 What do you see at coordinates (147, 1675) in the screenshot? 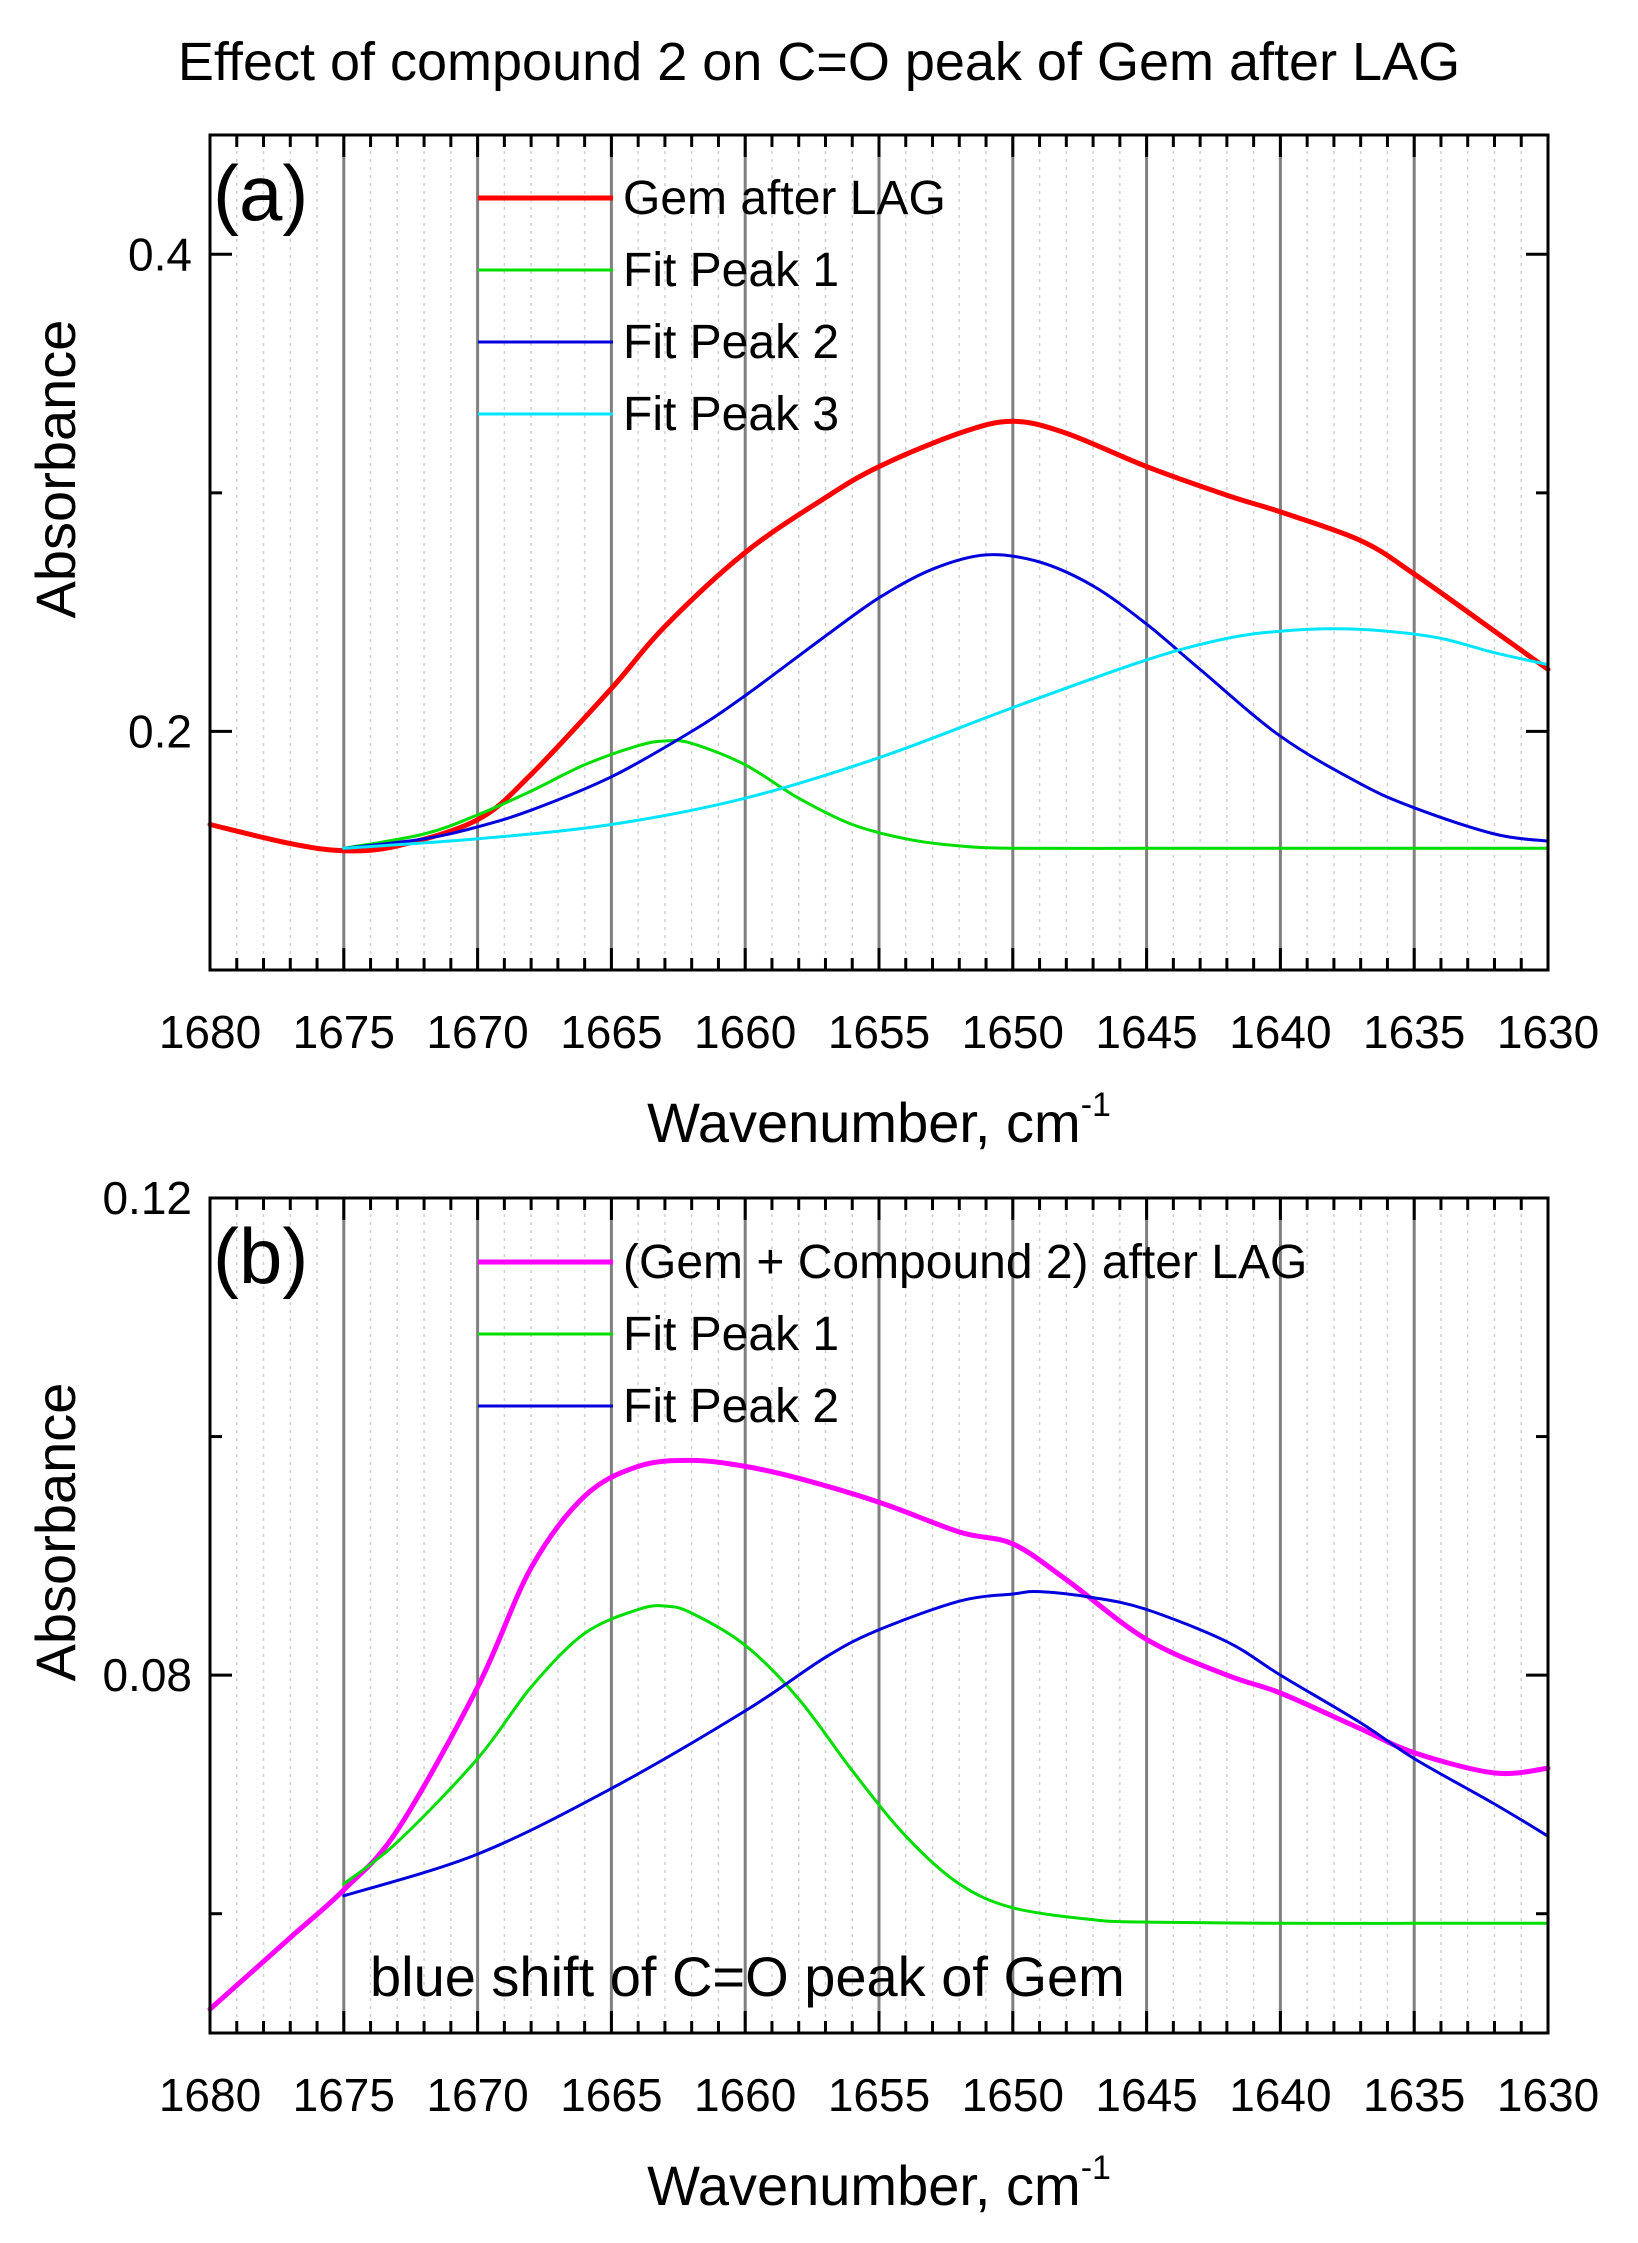
I see `y-tick-label: 0.08` at bounding box center [147, 1675].